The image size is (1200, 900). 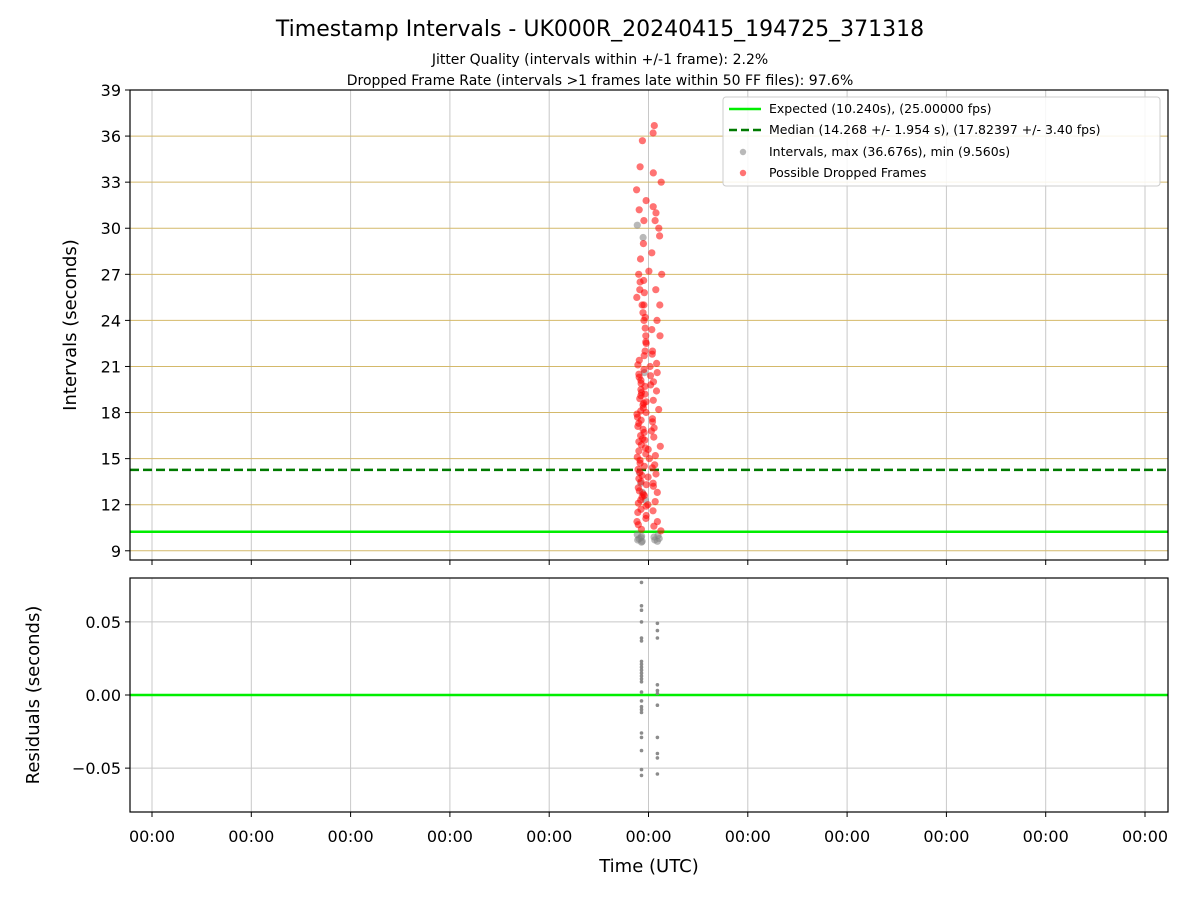 What do you see at coordinates (111, 136) in the screenshot?
I see `y-tick-label: 36` at bounding box center [111, 136].